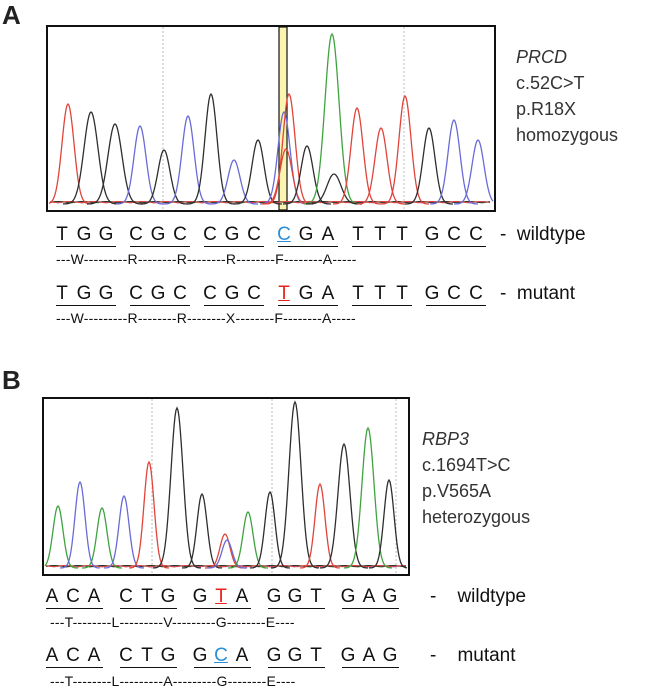  I want to click on variant-highlight, so click(283, 118).